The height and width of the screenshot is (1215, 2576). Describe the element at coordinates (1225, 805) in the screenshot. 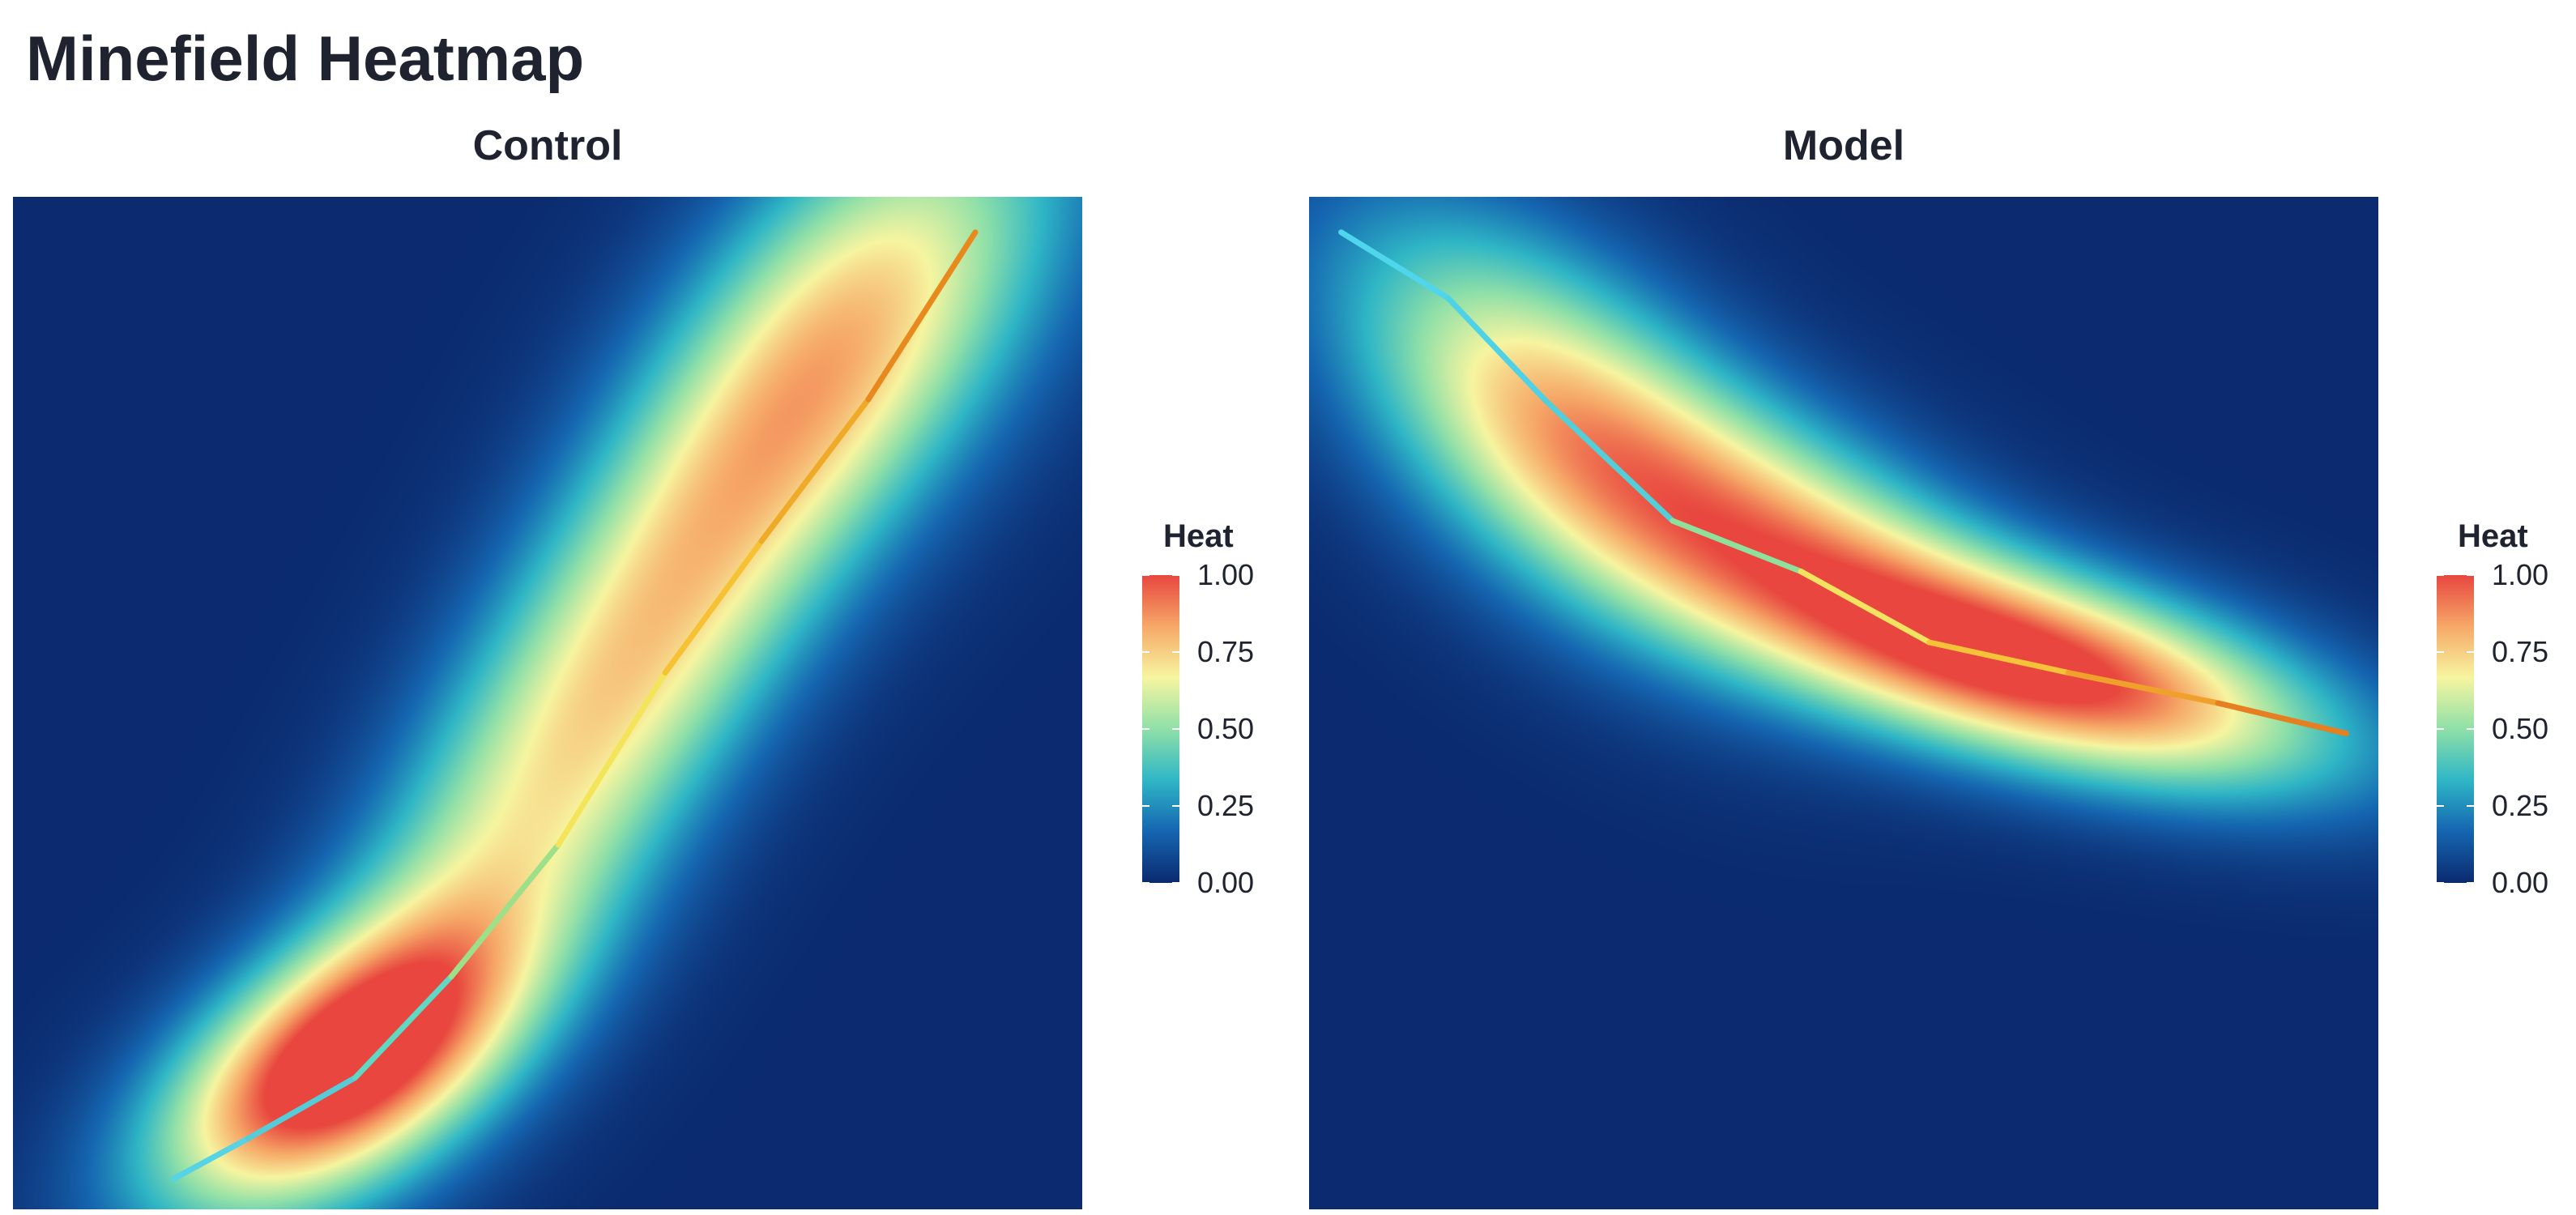

I see `control-colorbar-tick-label-1: 0.25` at that location.